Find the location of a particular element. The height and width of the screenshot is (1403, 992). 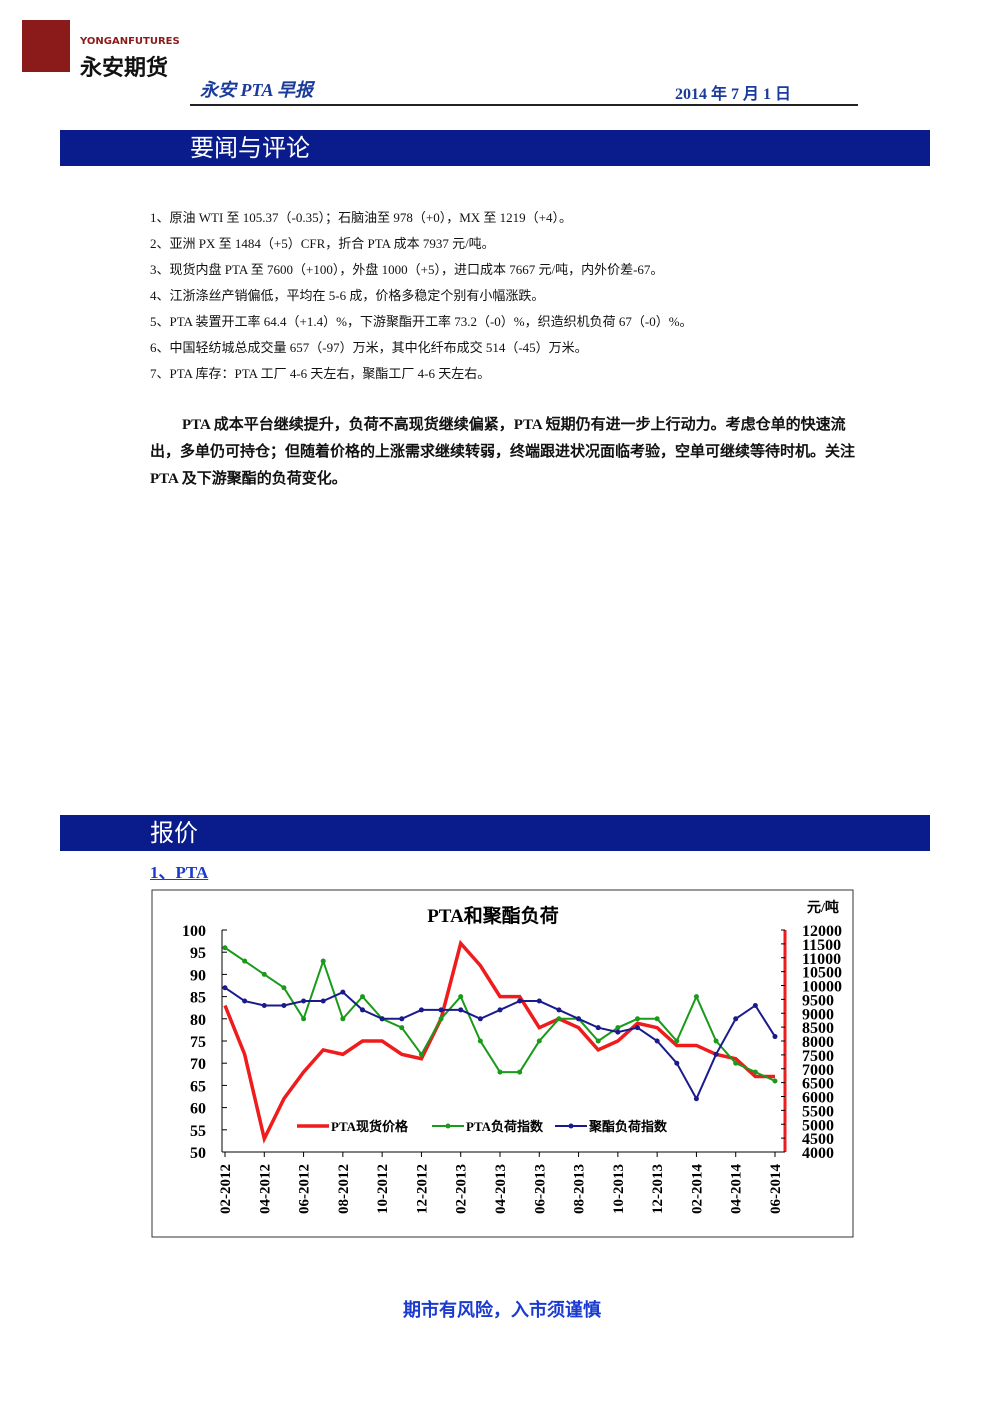

x-tick-label: 10-2012 is located at coordinates (383, 1189).